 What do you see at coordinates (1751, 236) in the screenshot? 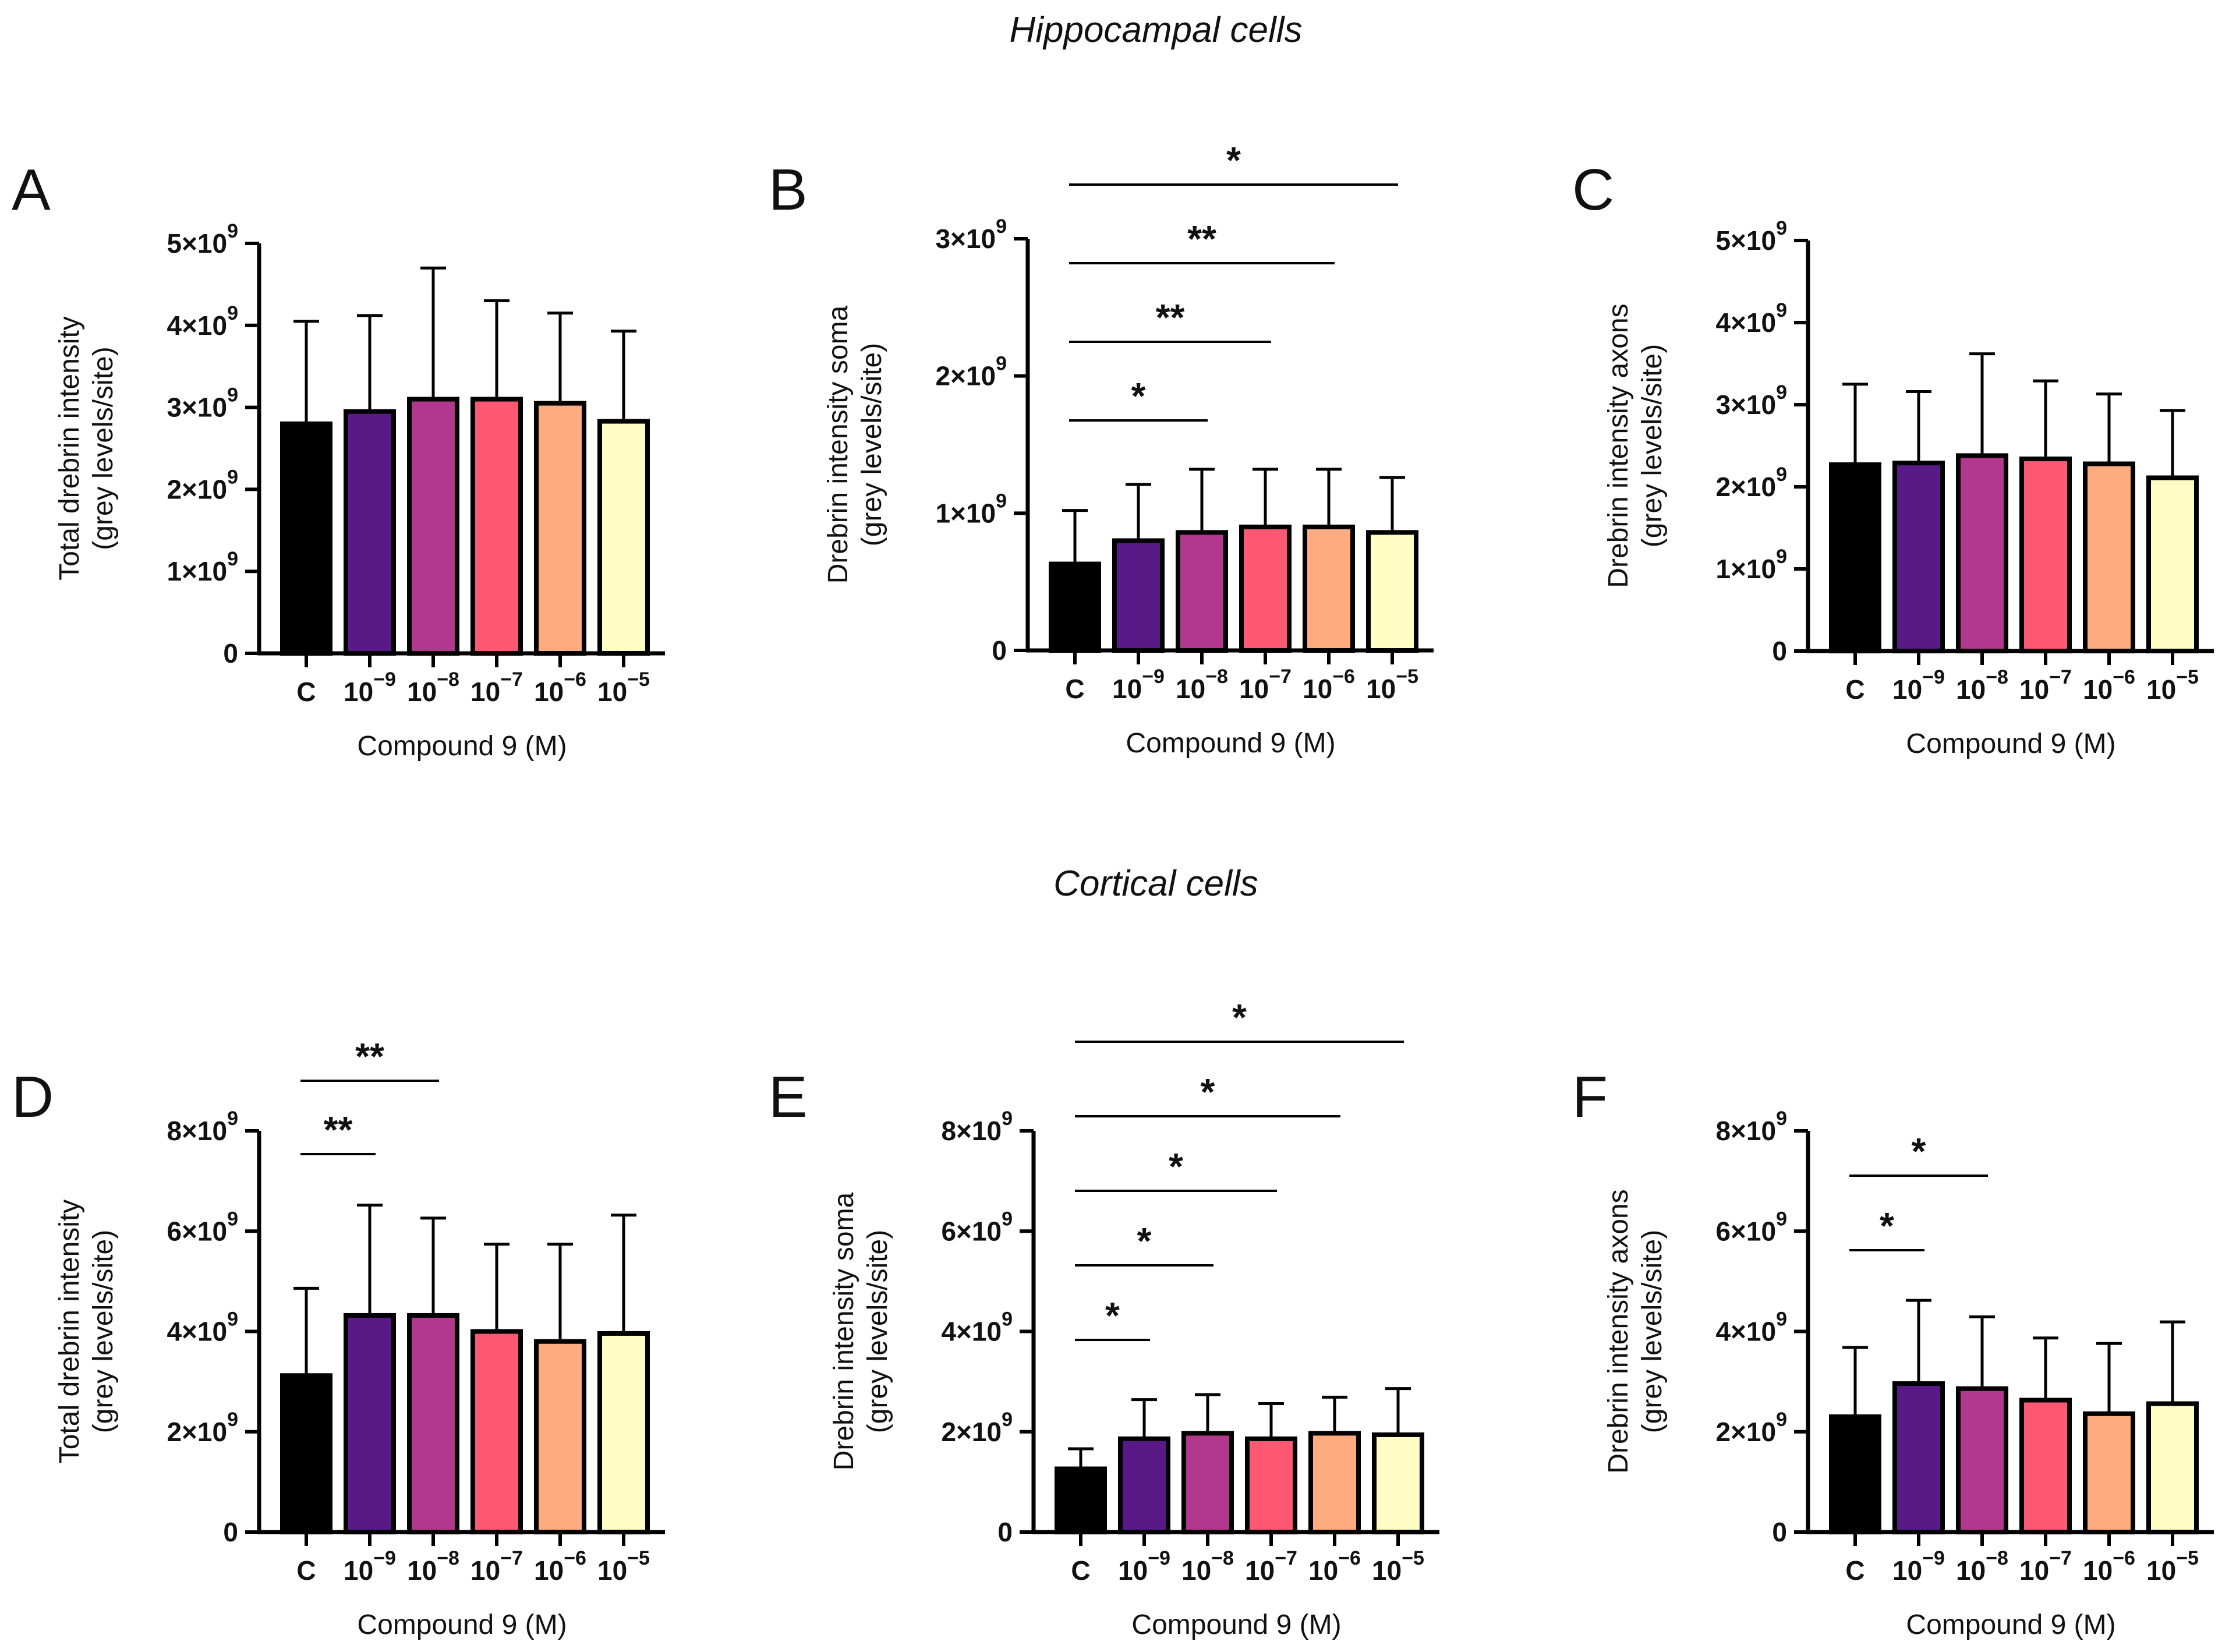
I see `y-tick-label: 5×10⁹` at bounding box center [1751, 236].